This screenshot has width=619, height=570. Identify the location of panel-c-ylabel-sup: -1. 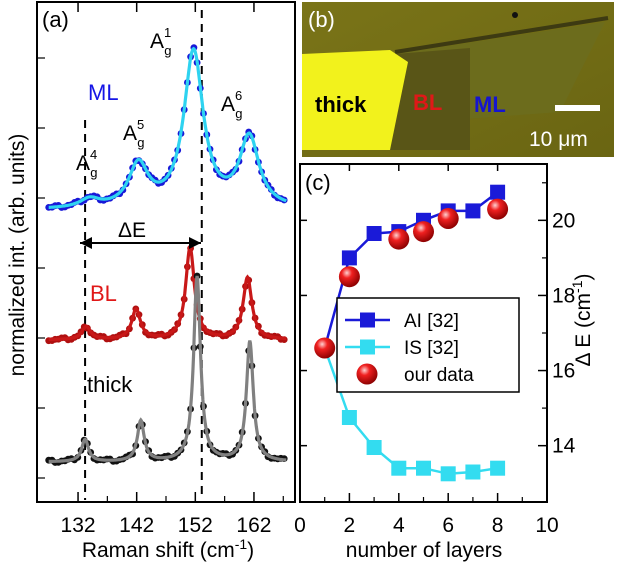
(577, 286).